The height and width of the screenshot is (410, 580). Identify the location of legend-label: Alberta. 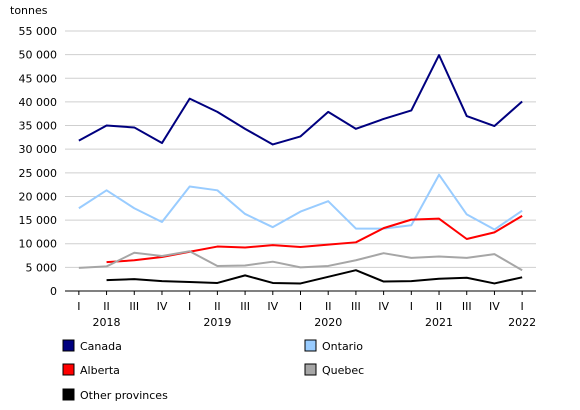
(100, 370).